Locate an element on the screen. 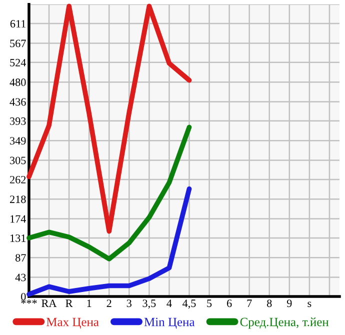 The image size is (345, 335). y-tick-label: 349 is located at coordinates (18, 141).